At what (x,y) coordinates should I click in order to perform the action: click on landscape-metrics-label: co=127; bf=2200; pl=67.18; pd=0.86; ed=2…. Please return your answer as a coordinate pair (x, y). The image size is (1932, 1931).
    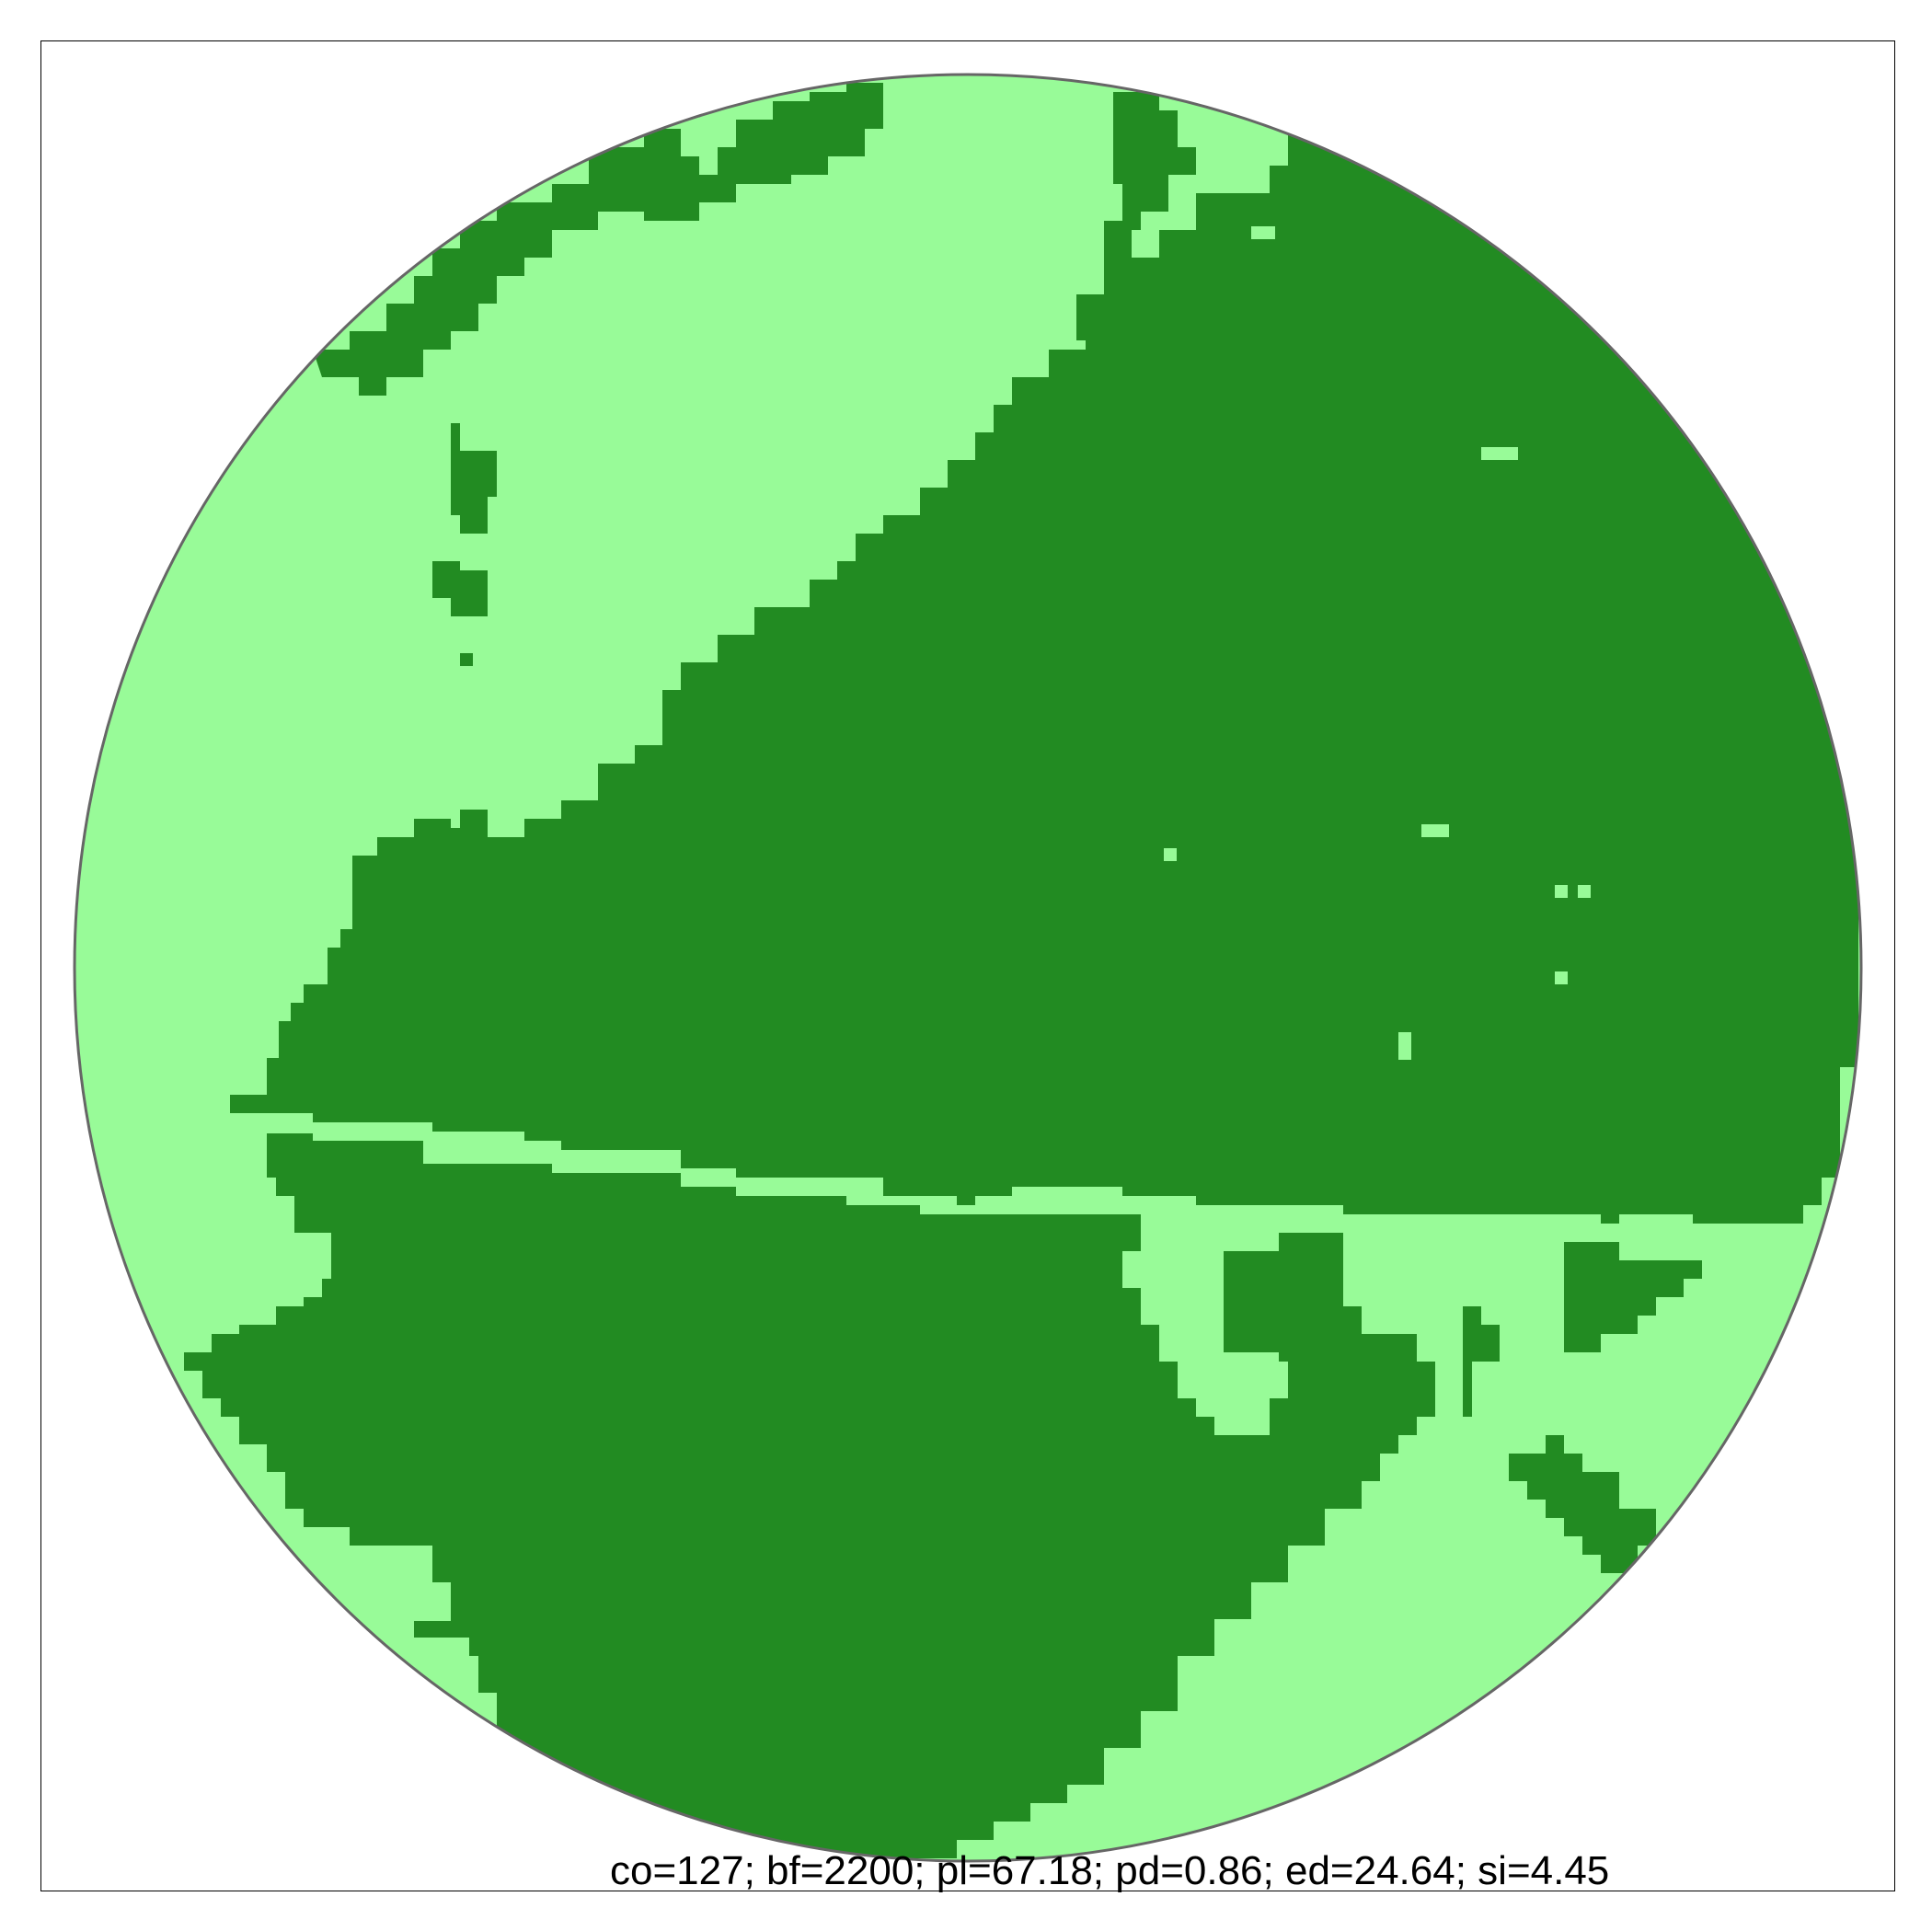
    Looking at the image, I should click on (1110, 1871).